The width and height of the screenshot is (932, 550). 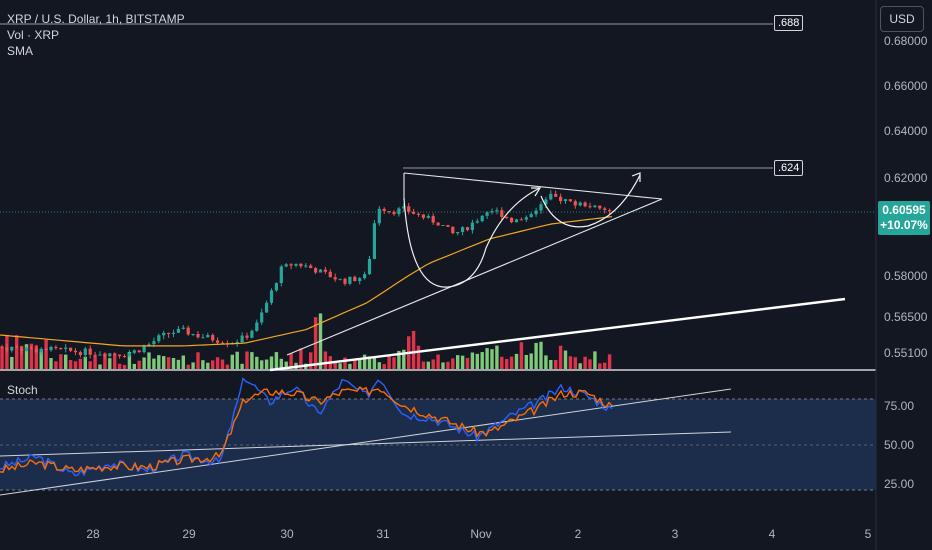 What do you see at coordinates (96, 19) in the screenshot?
I see `symbol-title: XRP / U.S. Dollar, 1h, BITSTAMP` at bounding box center [96, 19].